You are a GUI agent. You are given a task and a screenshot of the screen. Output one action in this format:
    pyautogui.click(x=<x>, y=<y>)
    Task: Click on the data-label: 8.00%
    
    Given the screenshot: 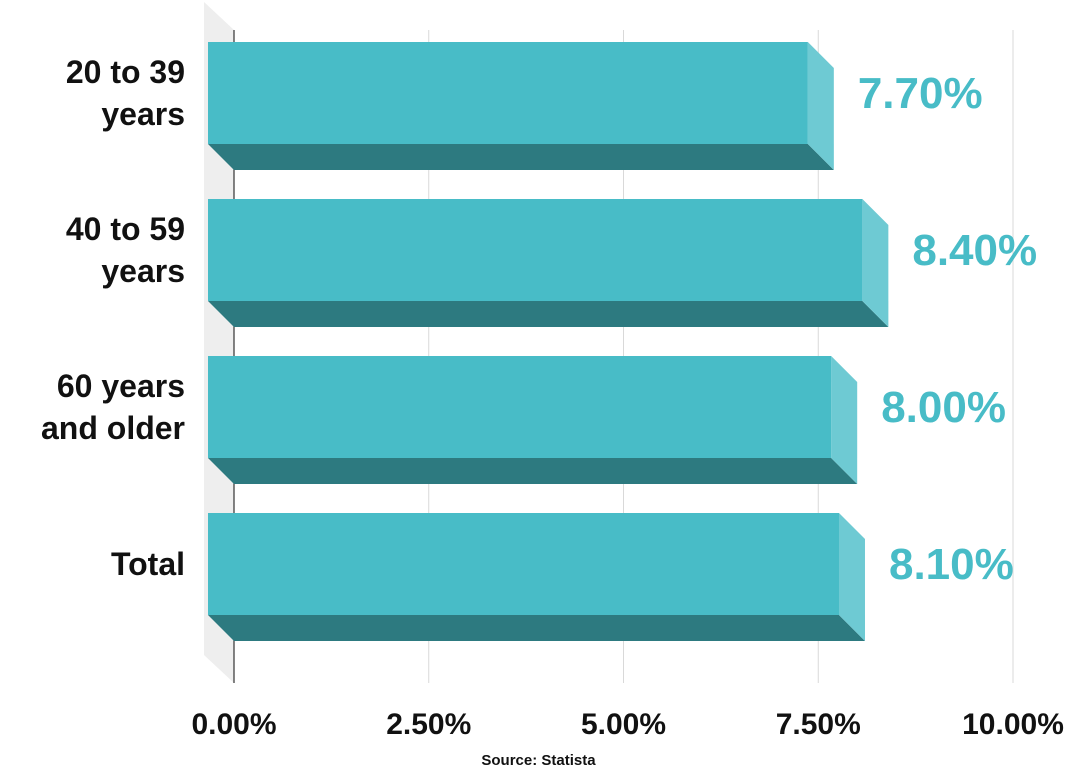 What is the action you would take?
    pyautogui.click(x=943, y=407)
    